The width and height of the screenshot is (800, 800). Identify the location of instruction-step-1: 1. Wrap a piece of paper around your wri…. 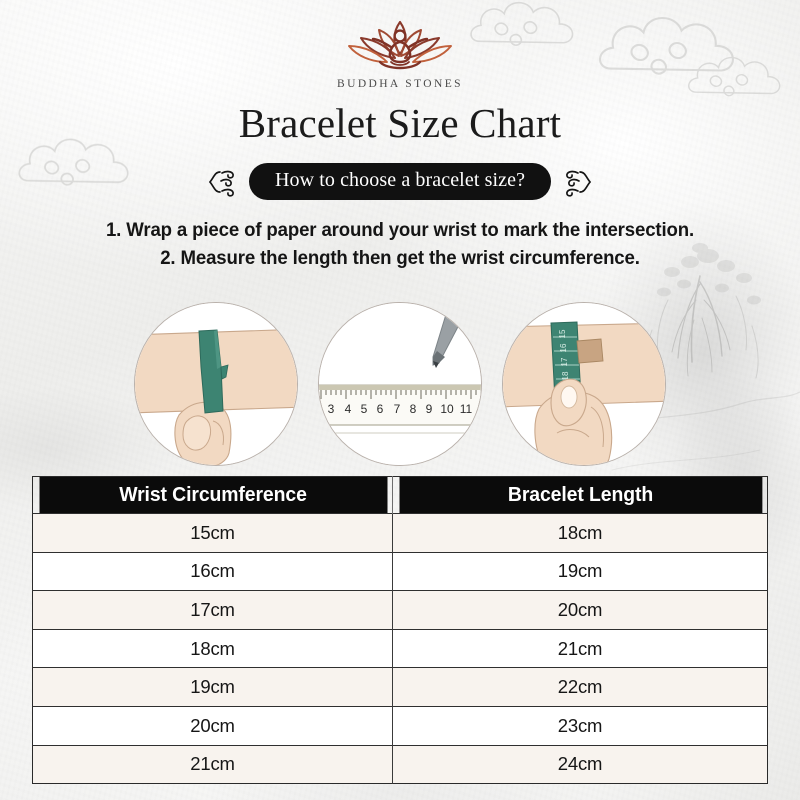
(400, 230).